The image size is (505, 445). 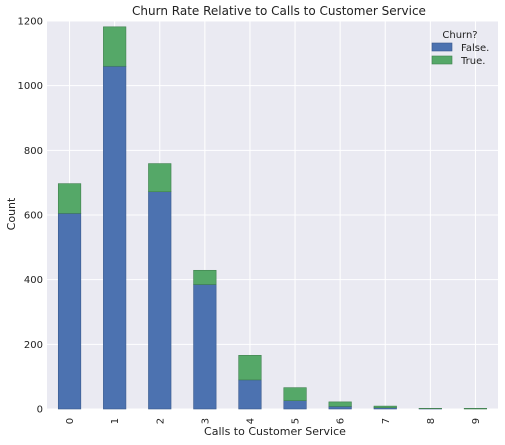 I want to click on x-tick-labels: 0 1 2 3 4 5 6 7 8 9, so click(x=273, y=421).